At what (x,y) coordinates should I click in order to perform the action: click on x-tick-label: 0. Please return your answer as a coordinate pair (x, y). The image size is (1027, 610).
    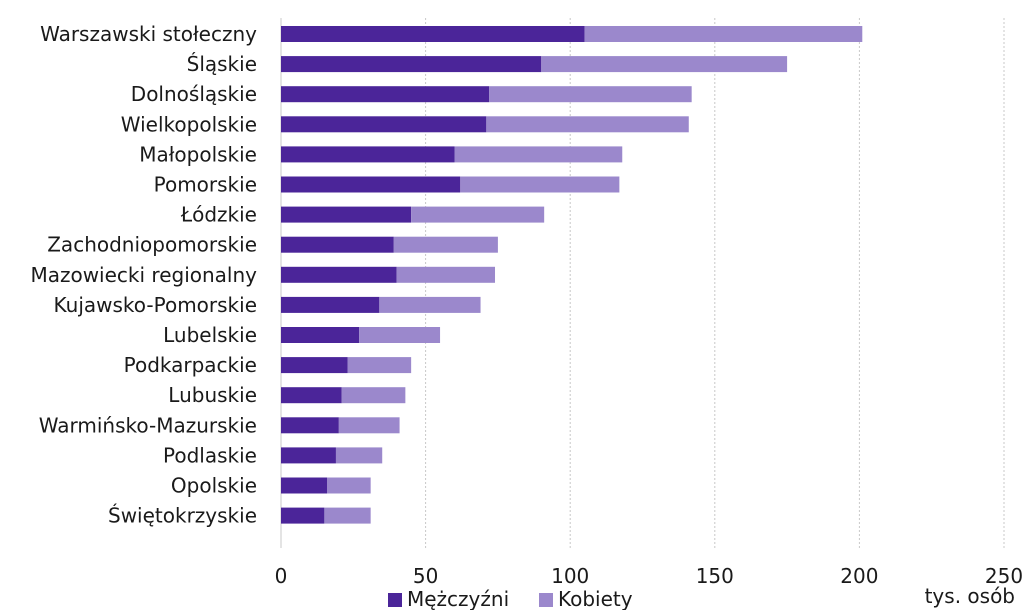
    Looking at the image, I should click on (281, 576).